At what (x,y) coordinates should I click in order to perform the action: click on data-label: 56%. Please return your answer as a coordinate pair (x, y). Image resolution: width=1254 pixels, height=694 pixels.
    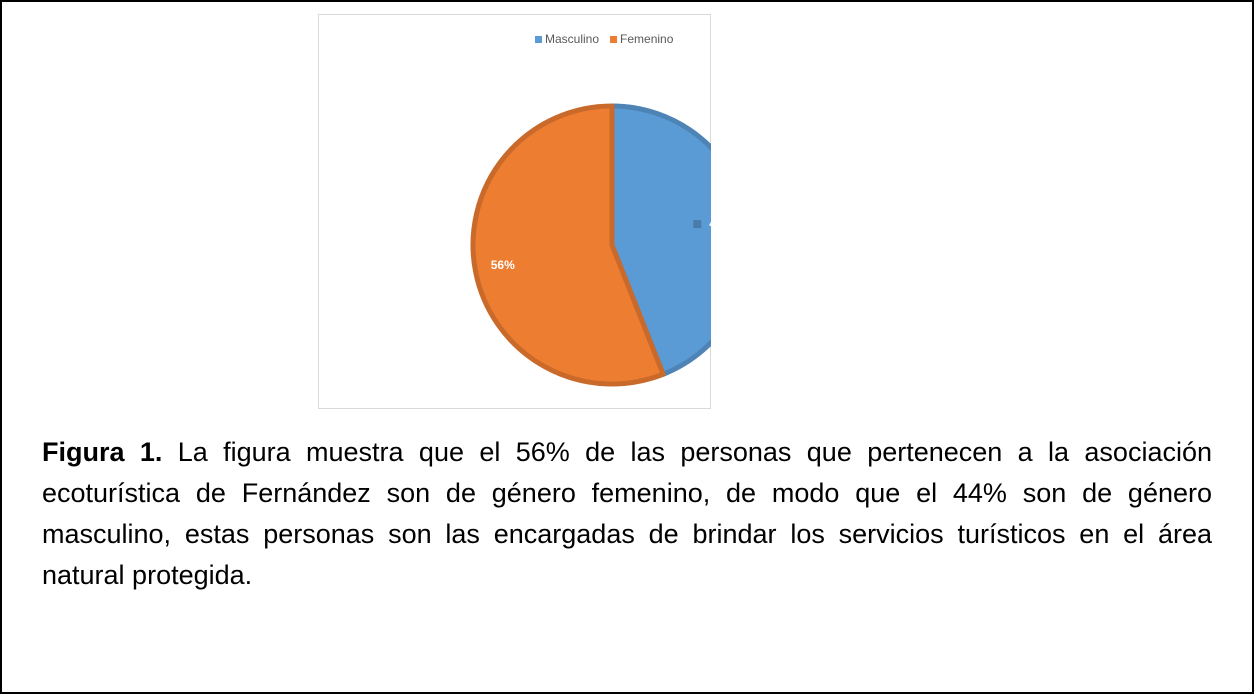
    Looking at the image, I should click on (503, 265).